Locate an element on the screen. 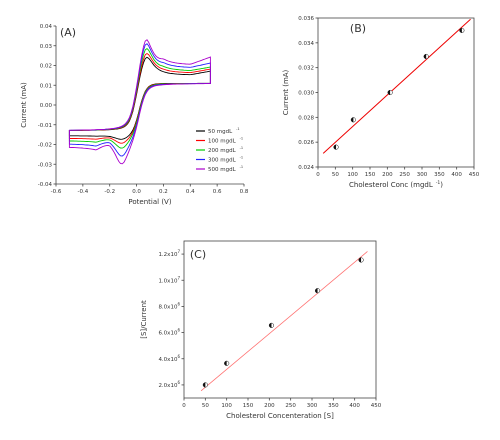 This screenshot has height=440, width=500. legend-label: 500 mgdL -1 is located at coordinates (225, 169).